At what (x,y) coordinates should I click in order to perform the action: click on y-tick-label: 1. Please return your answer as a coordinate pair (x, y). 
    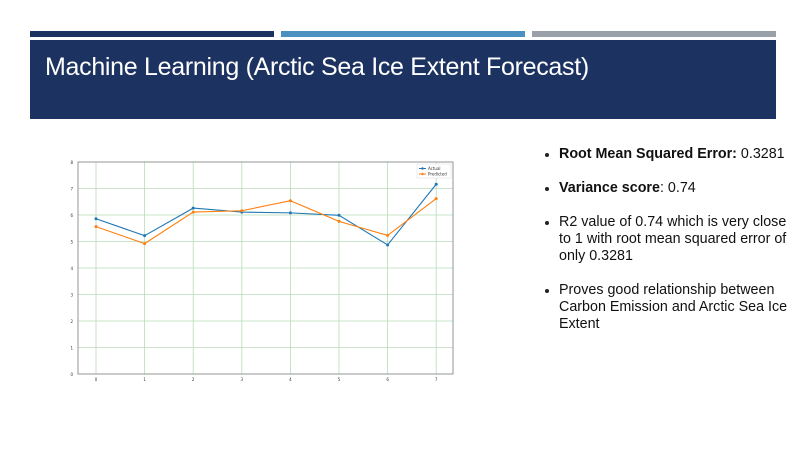
    Looking at the image, I should click on (71, 348).